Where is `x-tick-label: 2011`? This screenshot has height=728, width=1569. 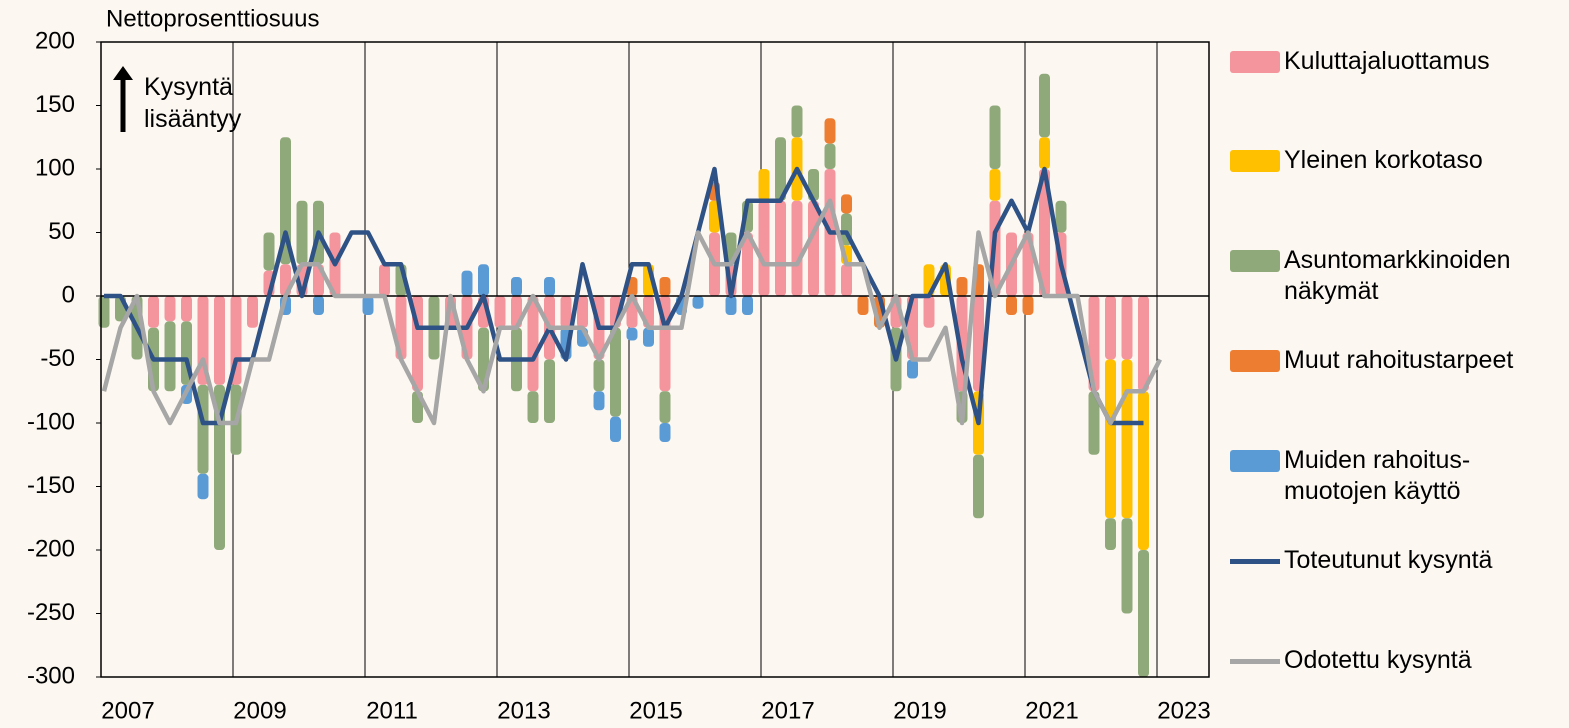
x-tick-label: 2011 is located at coordinates (392, 710).